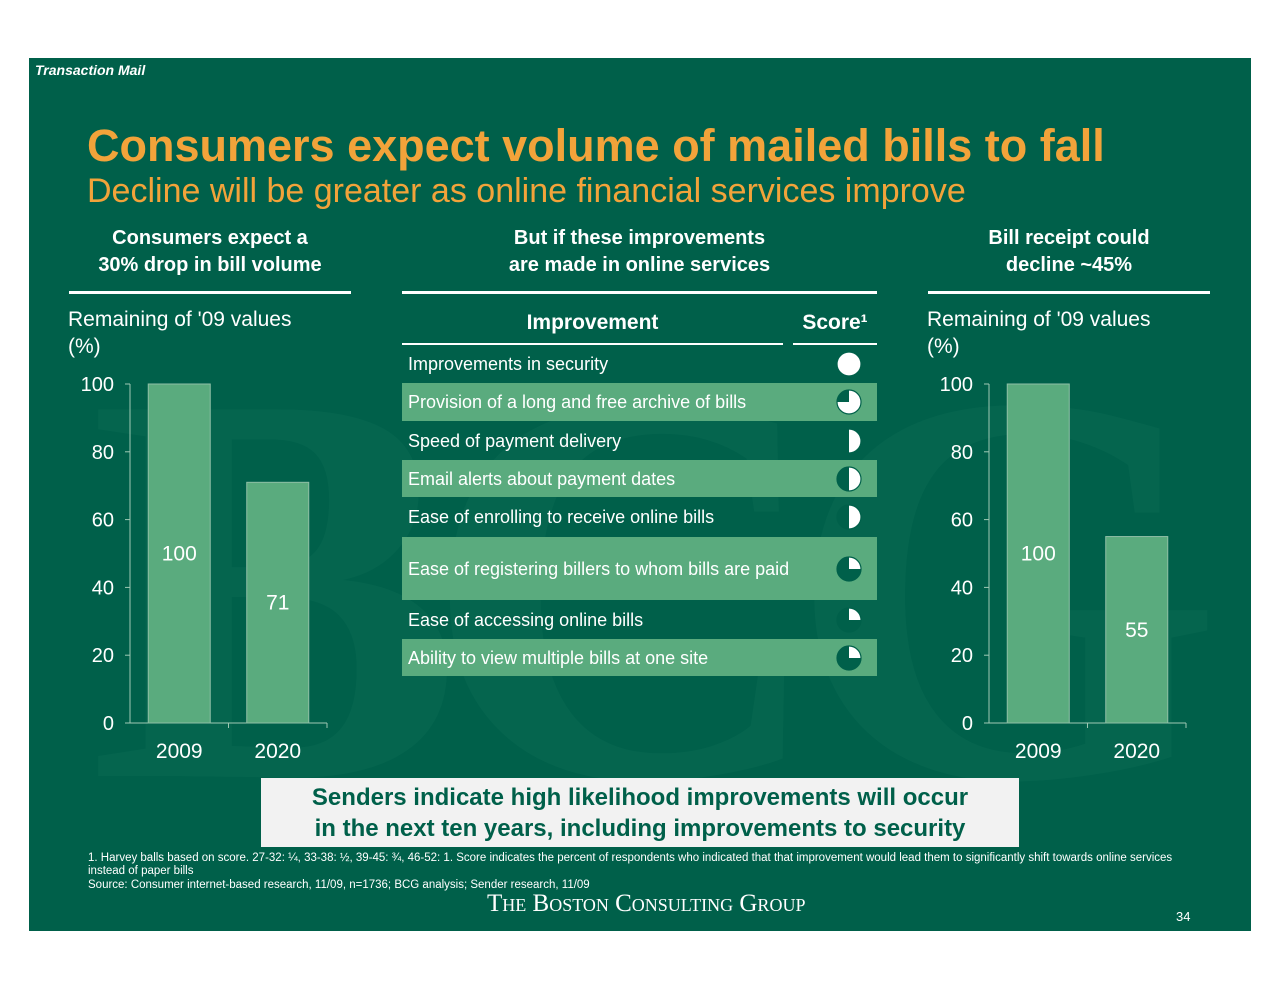 The height and width of the screenshot is (990, 1280). Describe the element at coordinates (210, 292) in the screenshot. I see `left-heading-rule` at that location.